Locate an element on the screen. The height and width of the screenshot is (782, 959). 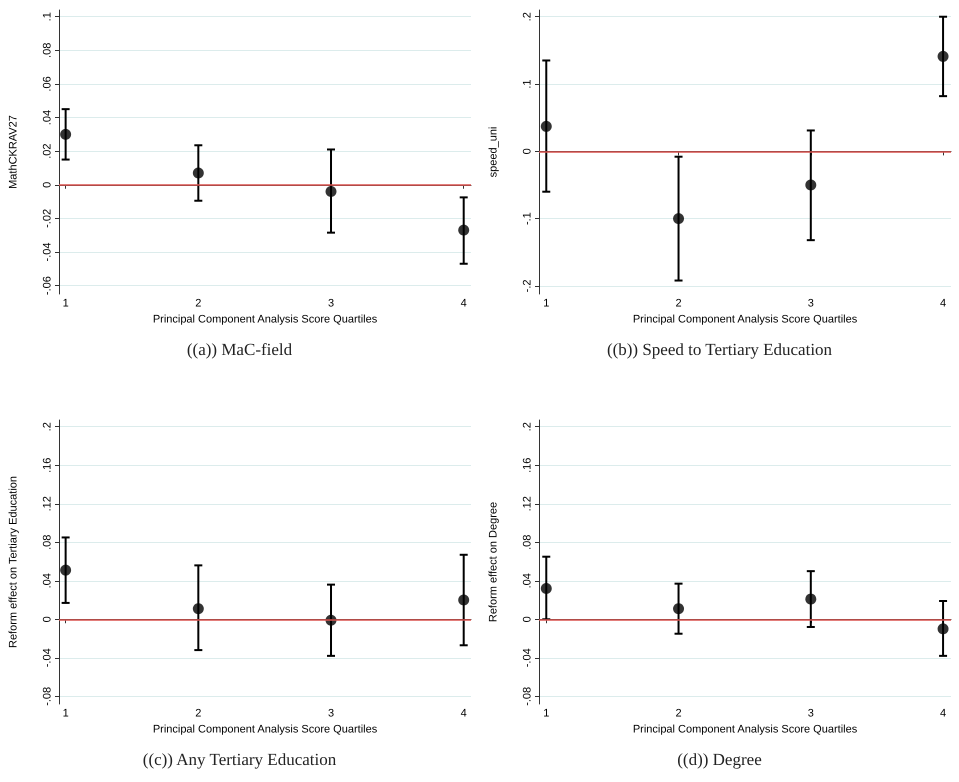
y-axis-title: Reform effect on Degree is located at coordinates (494, 562).